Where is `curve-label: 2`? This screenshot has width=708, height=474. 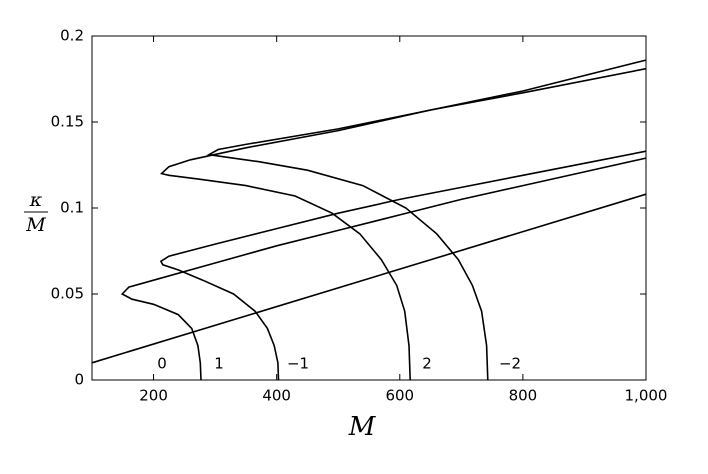
curve-label: 2 is located at coordinates (427, 364).